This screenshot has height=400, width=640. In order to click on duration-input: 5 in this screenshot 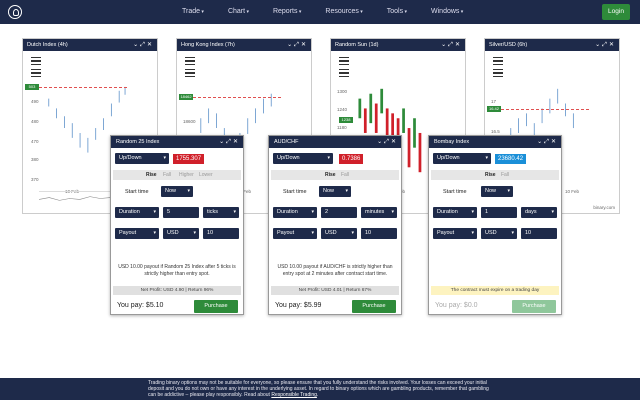, I will do `click(181, 212)`.